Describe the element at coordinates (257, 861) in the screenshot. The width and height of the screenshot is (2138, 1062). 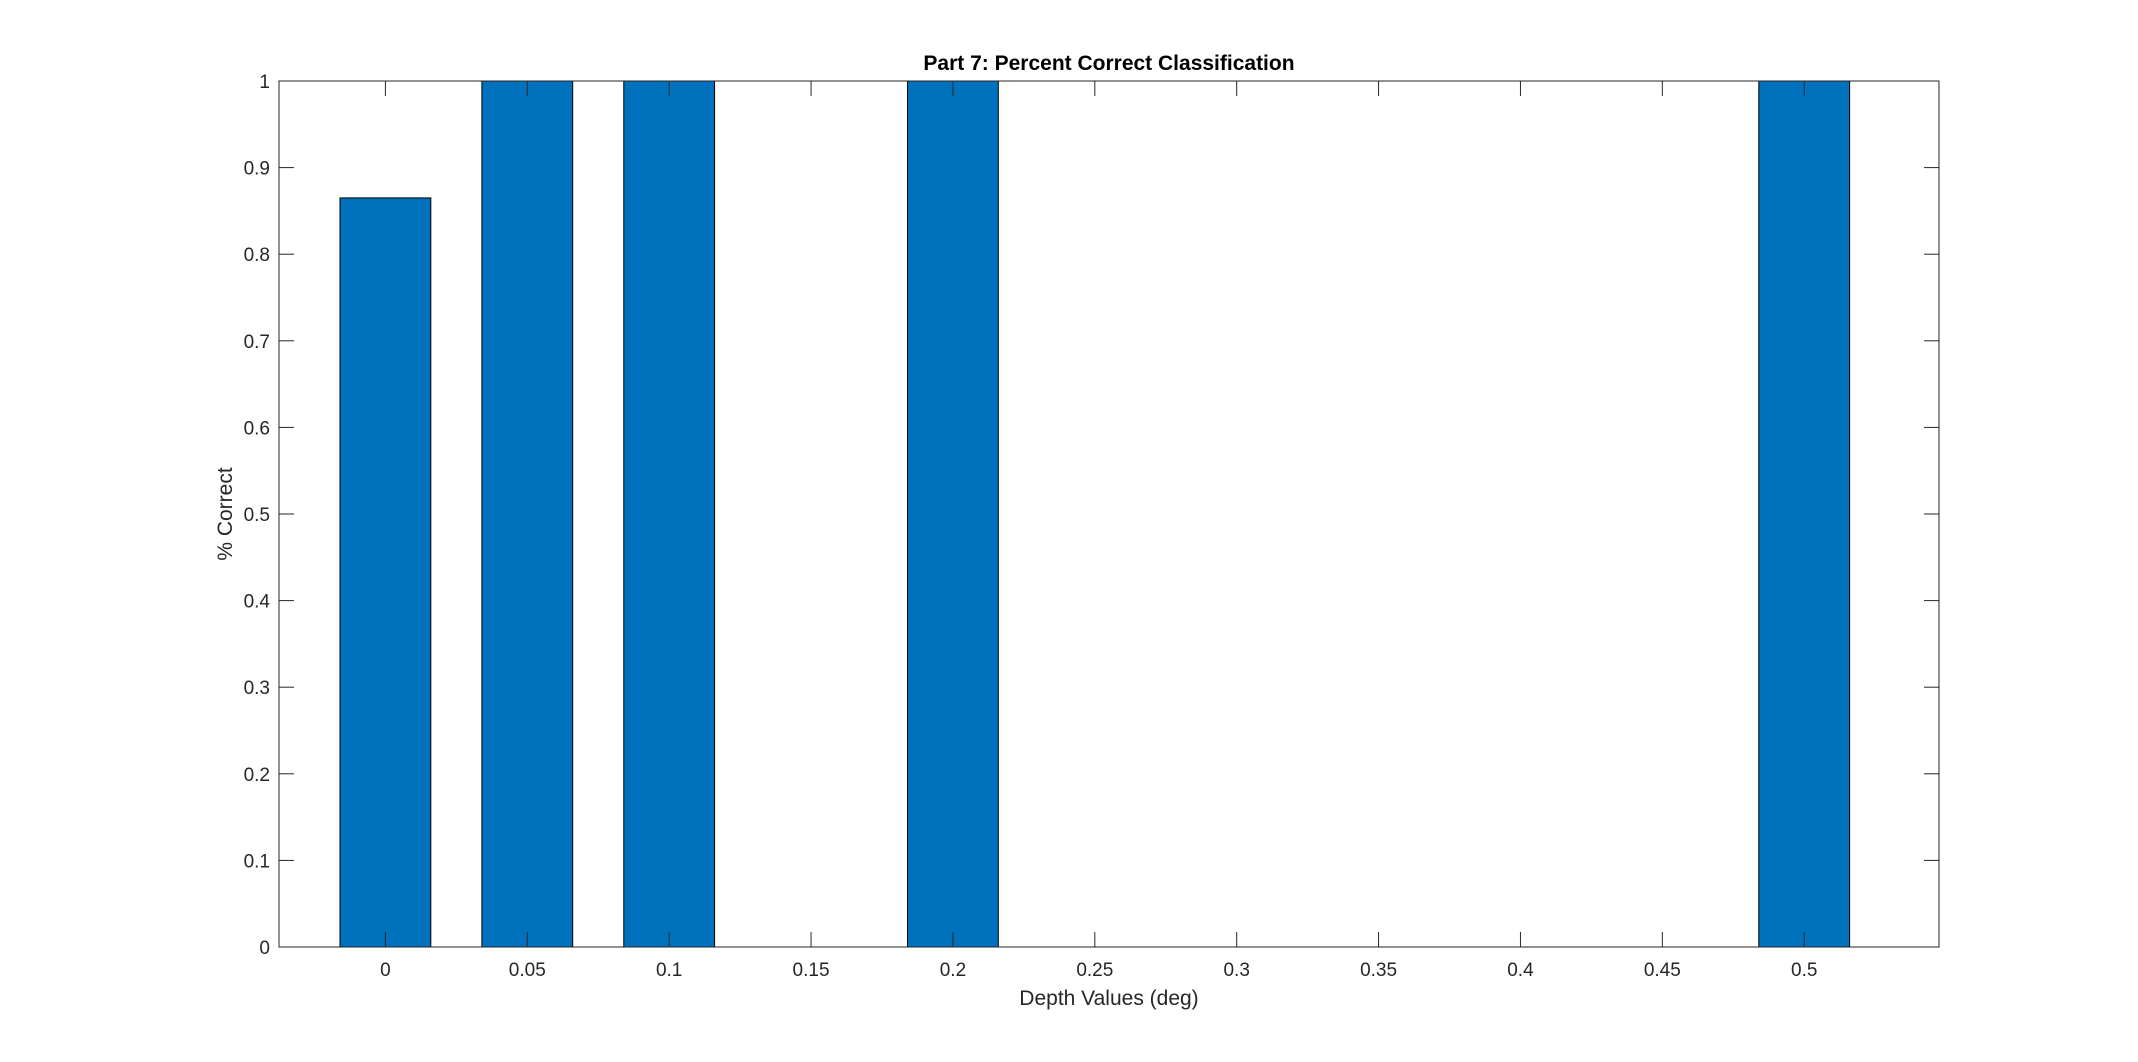
I see `y-tick-label: 0.1` at that location.